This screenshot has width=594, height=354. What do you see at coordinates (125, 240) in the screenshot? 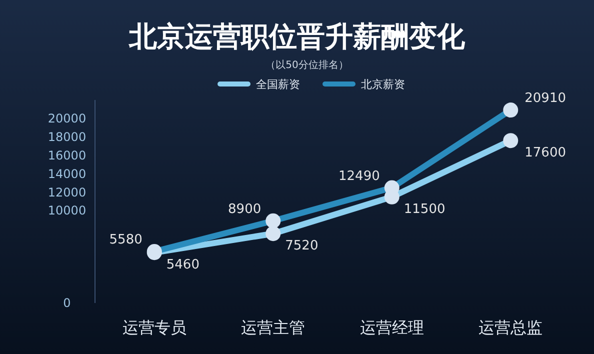
I see `data-label: 5580` at bounding box center [125, 240].